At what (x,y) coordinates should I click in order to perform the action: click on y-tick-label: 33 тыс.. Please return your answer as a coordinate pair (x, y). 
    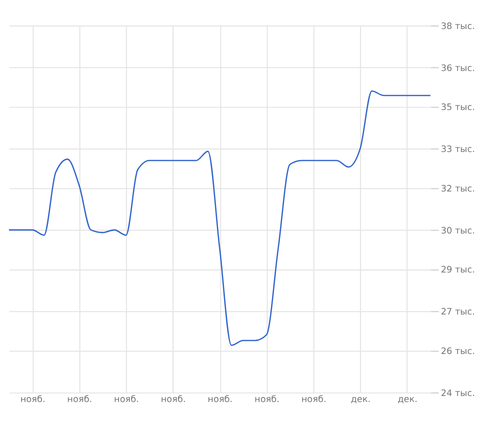
    Looking at the image, I should click on (457, 150).